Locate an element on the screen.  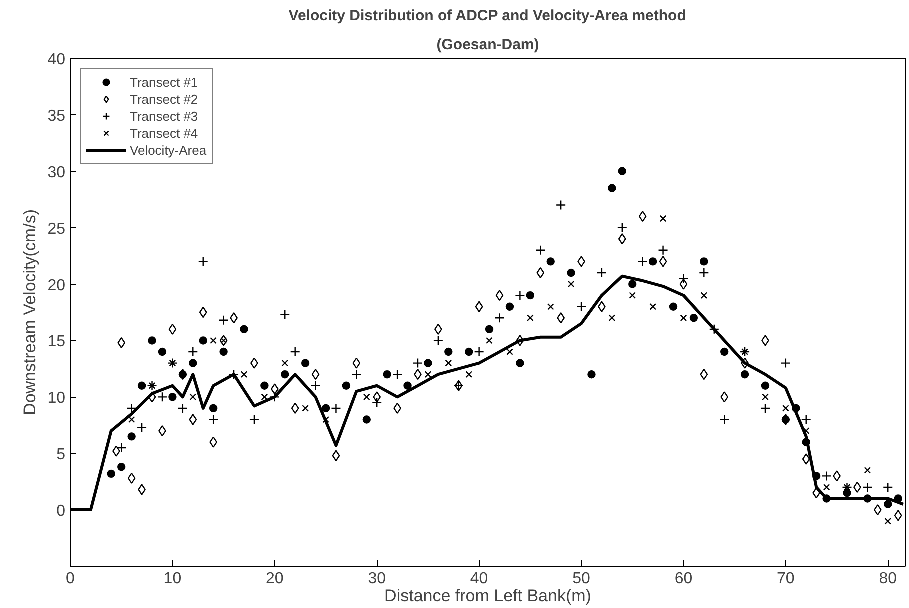
y-tick-label: 0 is located at coordinates (61, 511).